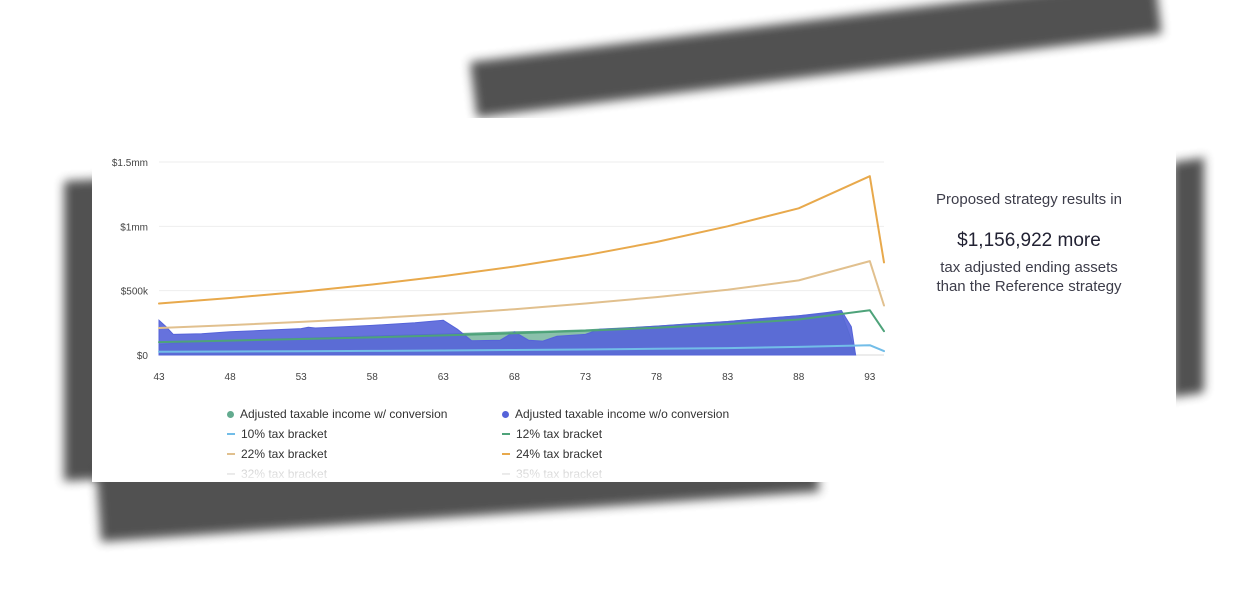  I want to click on legend-label: 35% tax bracket, so click(559, 474).